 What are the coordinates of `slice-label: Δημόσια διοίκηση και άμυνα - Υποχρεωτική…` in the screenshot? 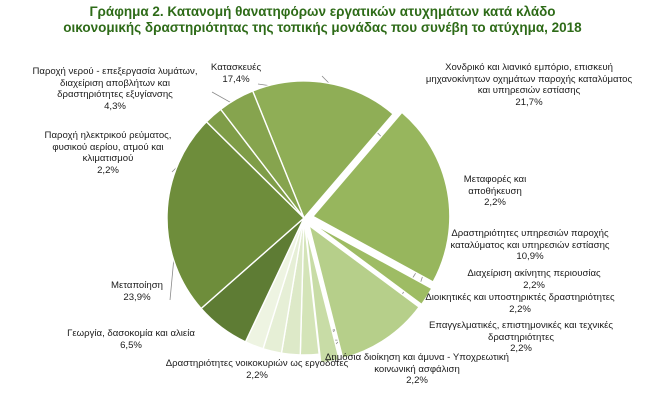 It's located at (417, 369).